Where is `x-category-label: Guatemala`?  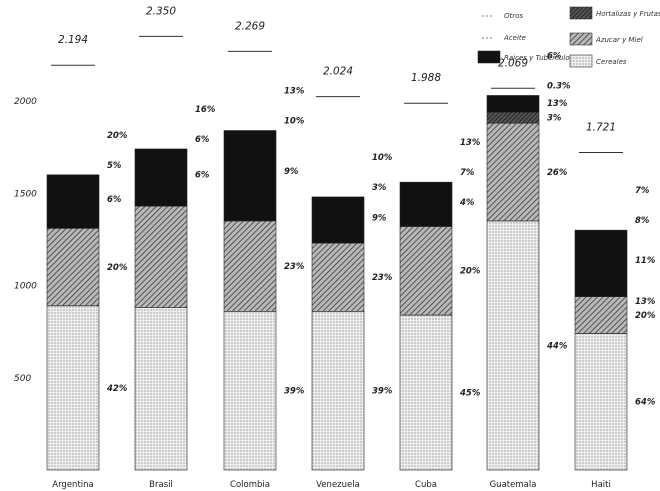 x-category-label: Guatemala is located at coordinates (513, 485).